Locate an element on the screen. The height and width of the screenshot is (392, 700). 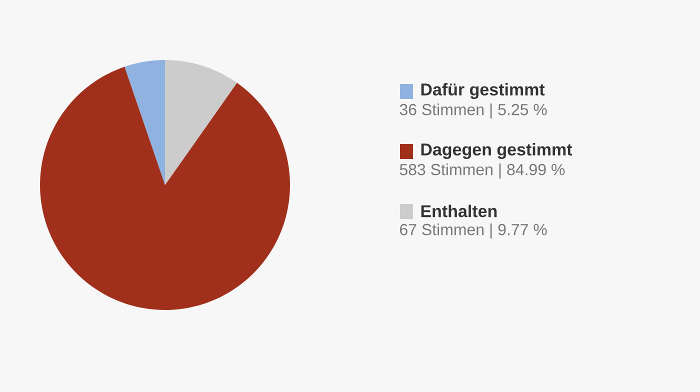
legend-label: Enthalten is located at coordinates (459, 211).